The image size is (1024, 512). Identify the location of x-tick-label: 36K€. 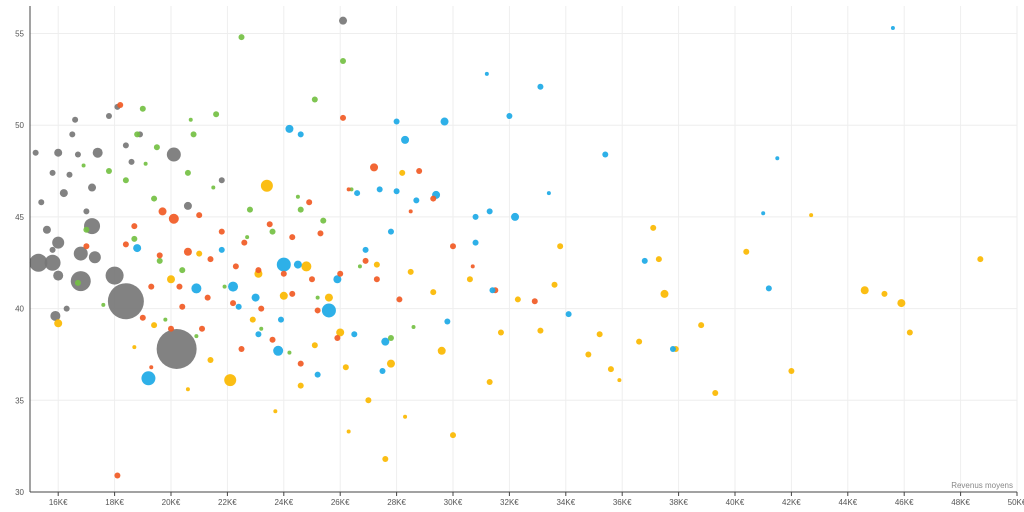
(622, 502).